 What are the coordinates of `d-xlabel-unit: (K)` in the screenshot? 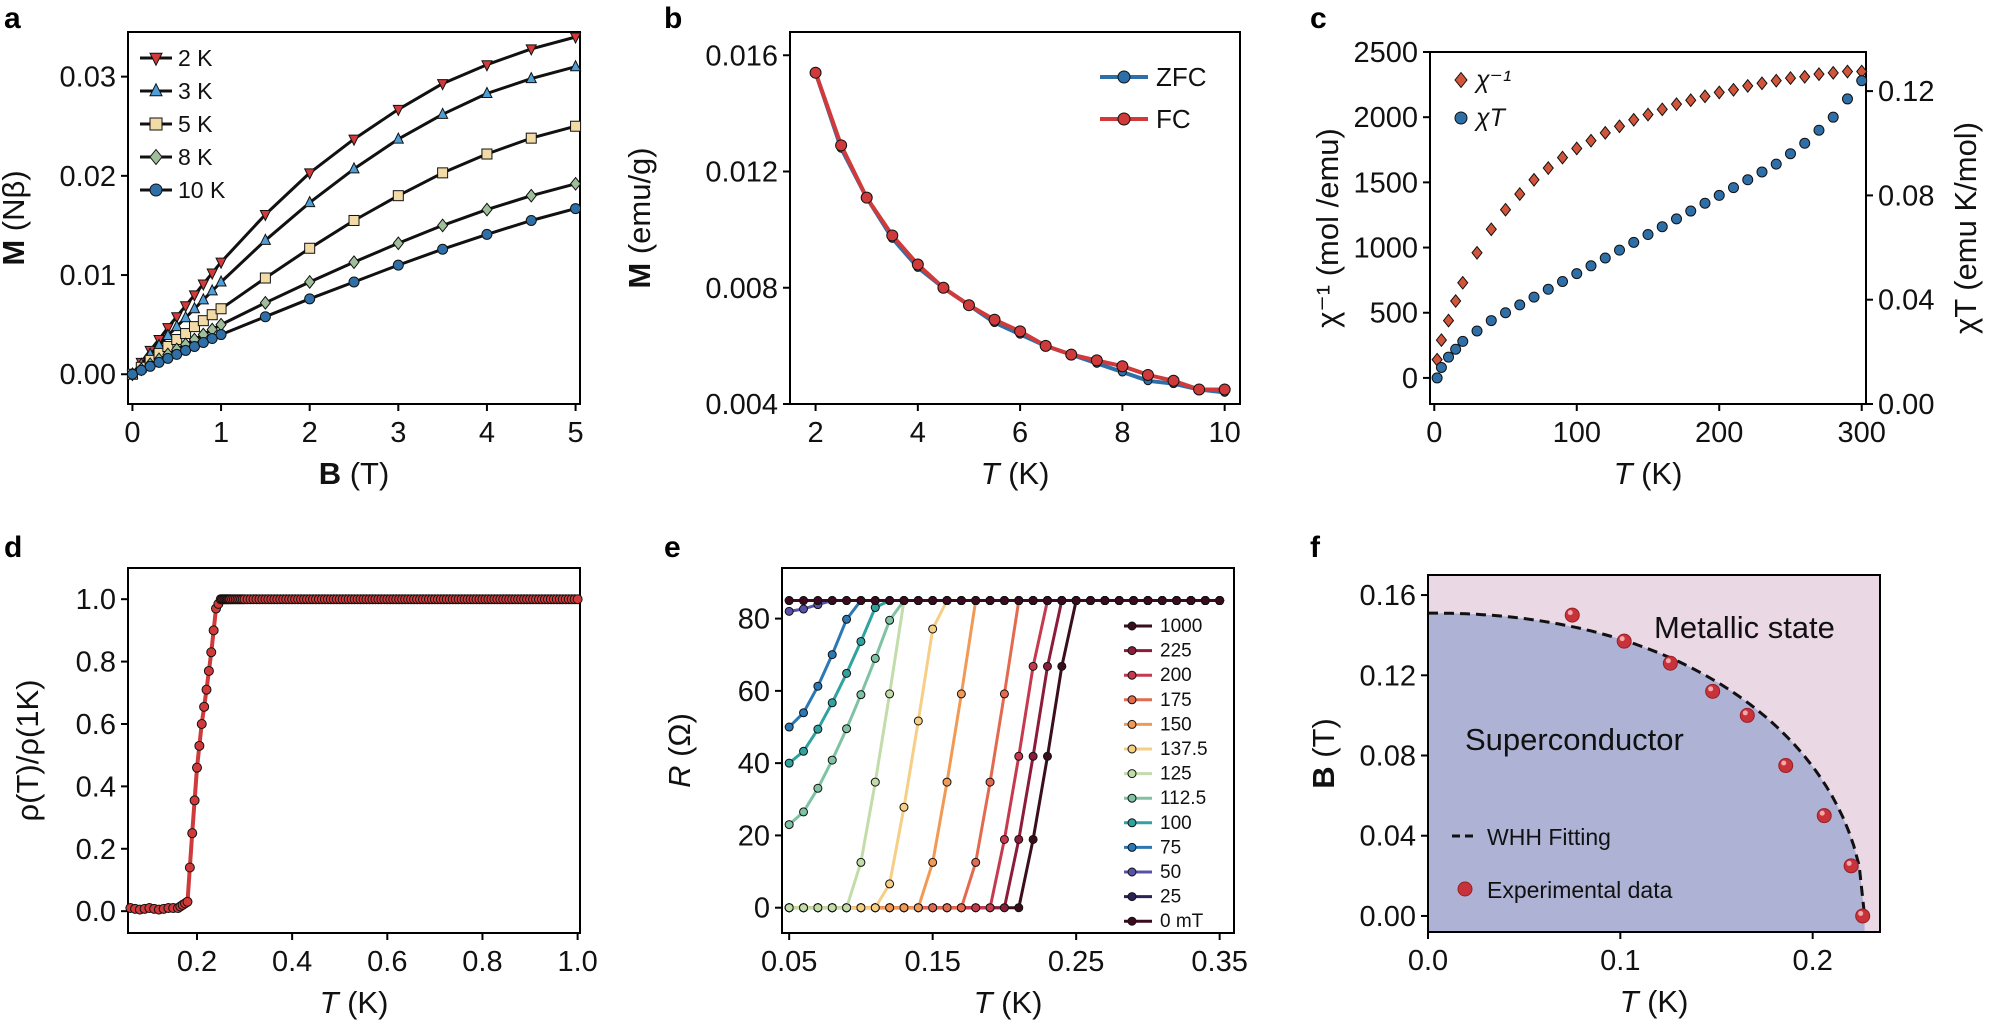 It's located at (364, 1002).